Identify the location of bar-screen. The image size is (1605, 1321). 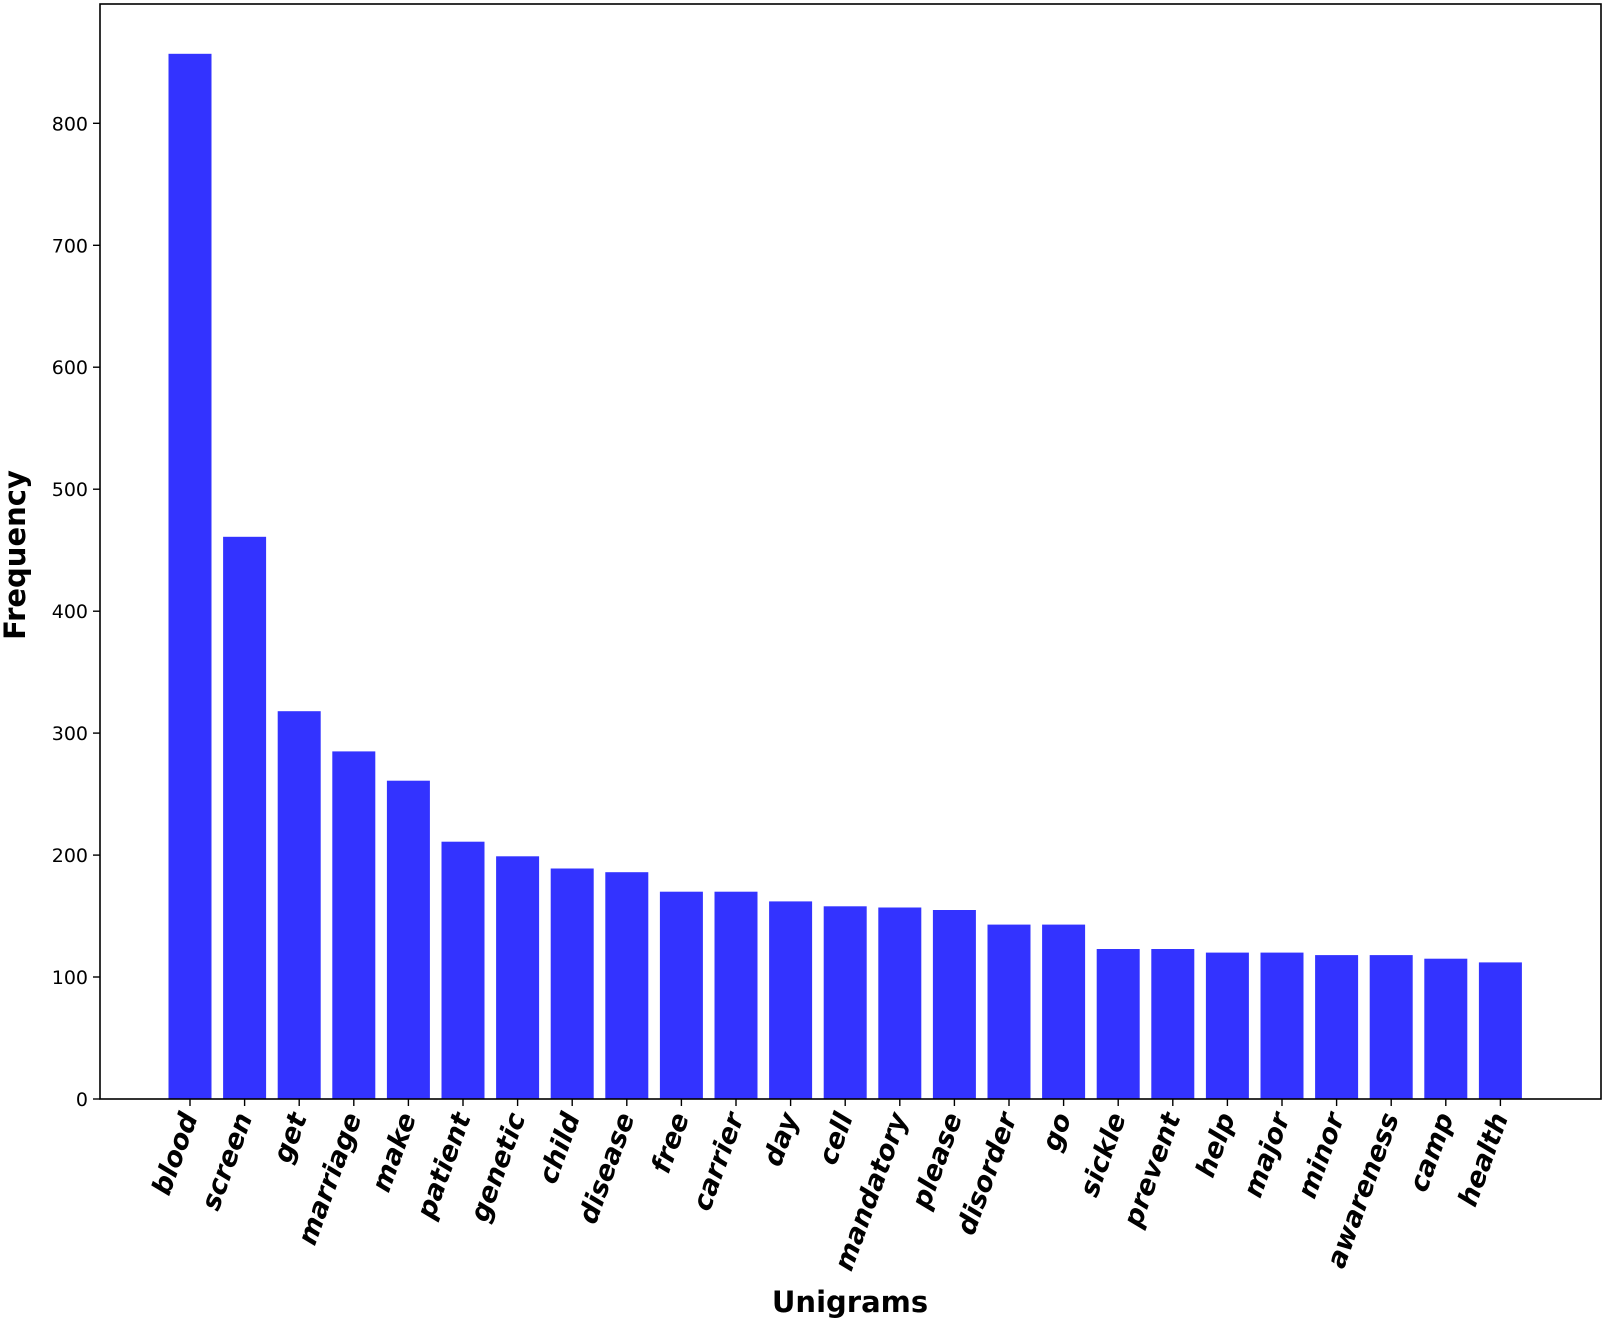
(245, 817).